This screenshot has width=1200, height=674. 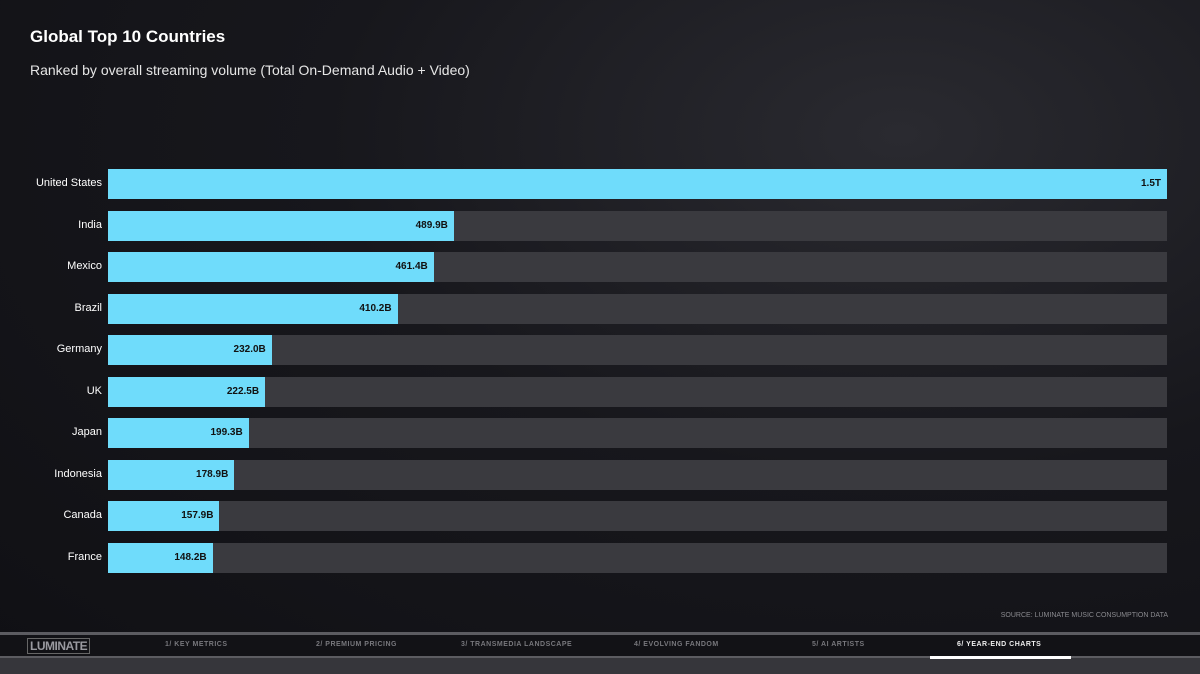 I want to click on bar-track: 157.9B, so click(x=637, y=516).